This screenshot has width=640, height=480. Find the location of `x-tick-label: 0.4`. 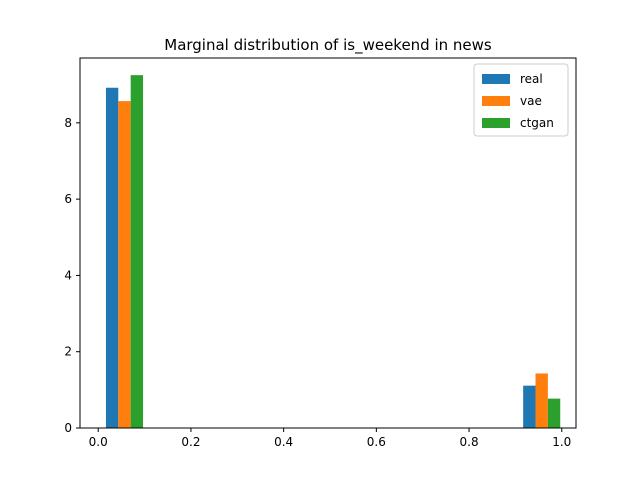

x-tick-label: 0.4 is located at coordinates (283, 442).